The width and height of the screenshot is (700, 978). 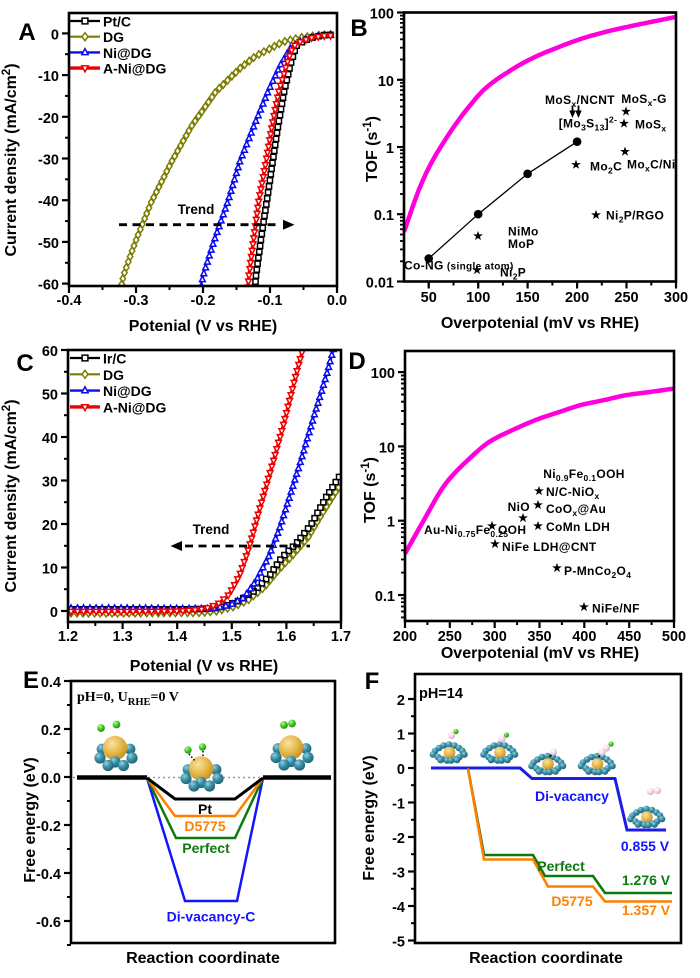 What do you see at coordinates (539, 637) in the screenshot?
I see `svg-text: 350` at bounding box center [539, 637].